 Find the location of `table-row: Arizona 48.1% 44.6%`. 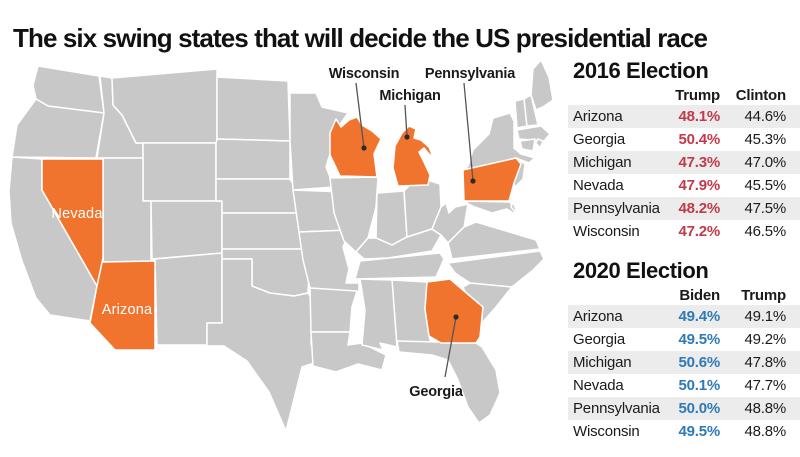

table-row: Arizona 48.1% 44.6% is located at coordinates (684, 116).